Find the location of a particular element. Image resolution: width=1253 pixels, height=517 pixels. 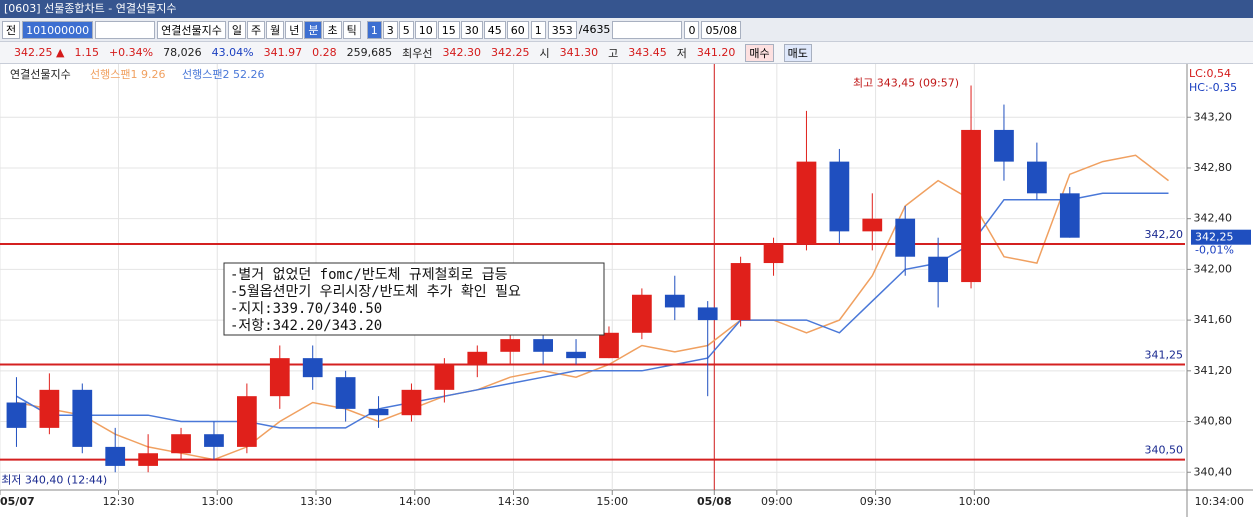

quote-label: 저 is located at coordinates (681, 53).